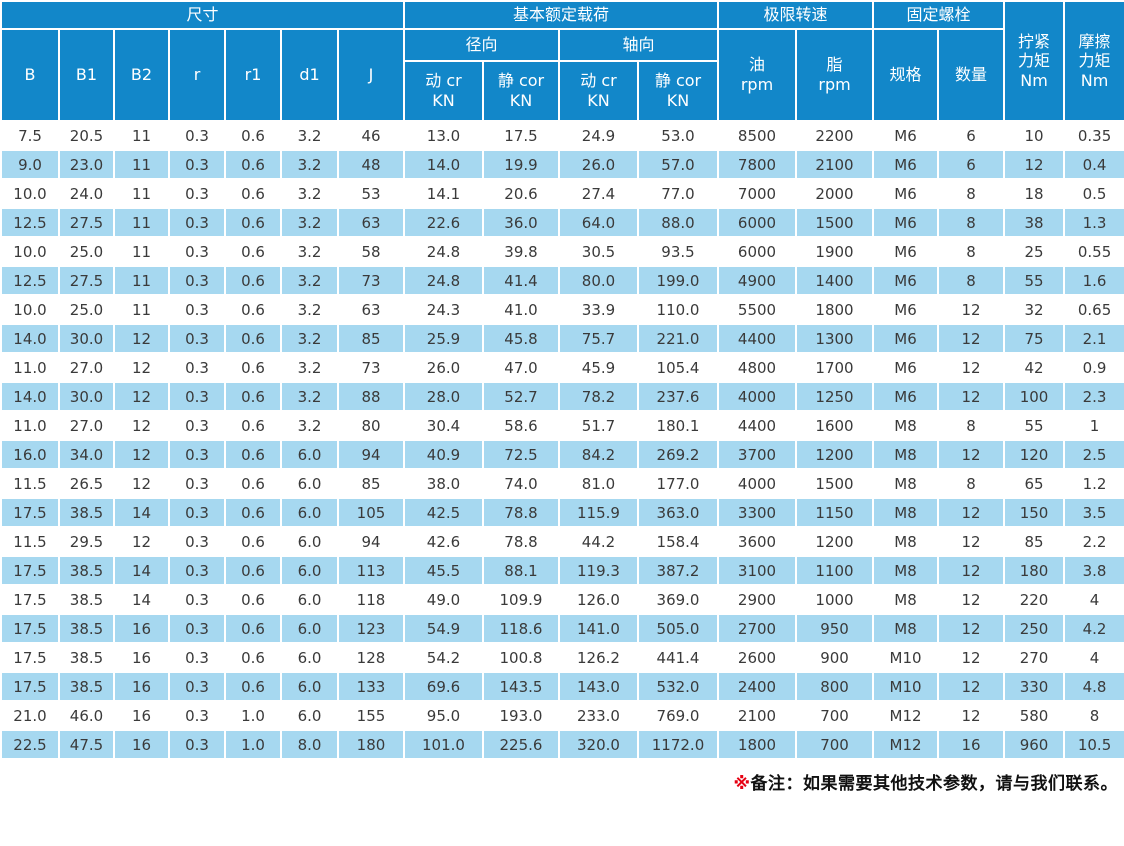 This screenshot has height=846, width=1124. I want to click on cell: 38.0, so click(443, 483).